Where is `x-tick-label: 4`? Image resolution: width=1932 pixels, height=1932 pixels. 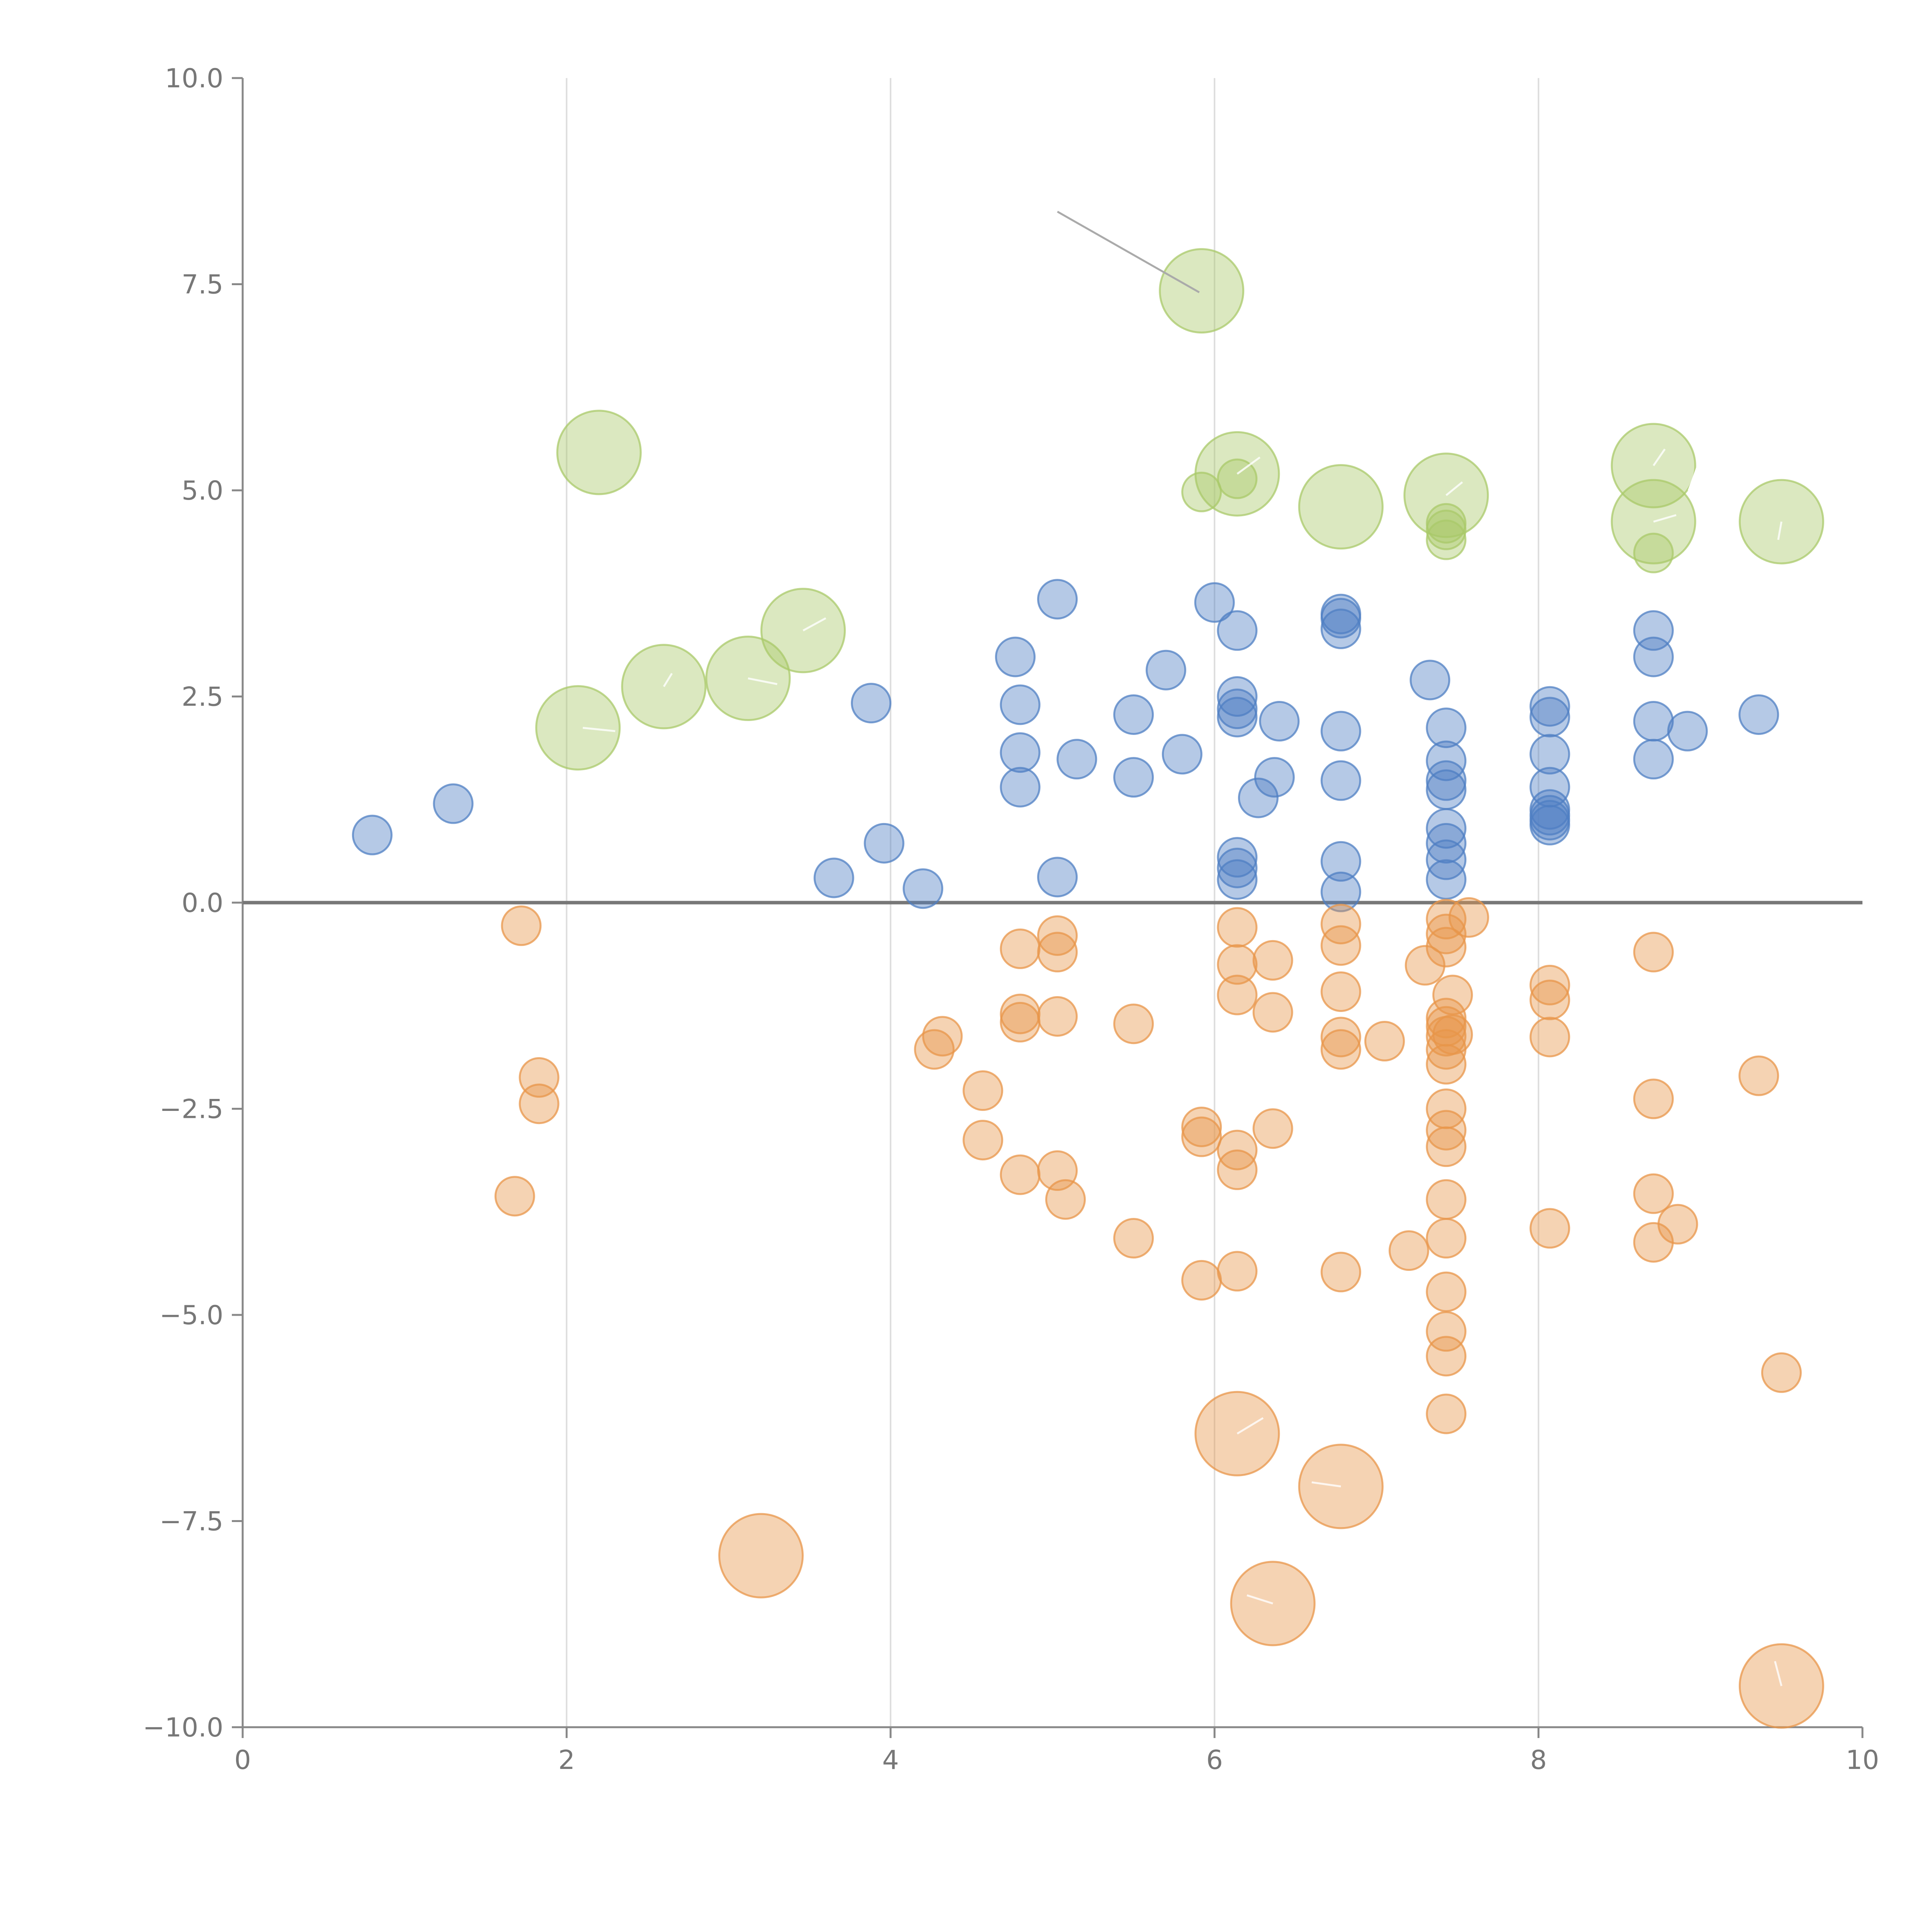
x-tick-label: 4 is located at coordinates (891, 1760).